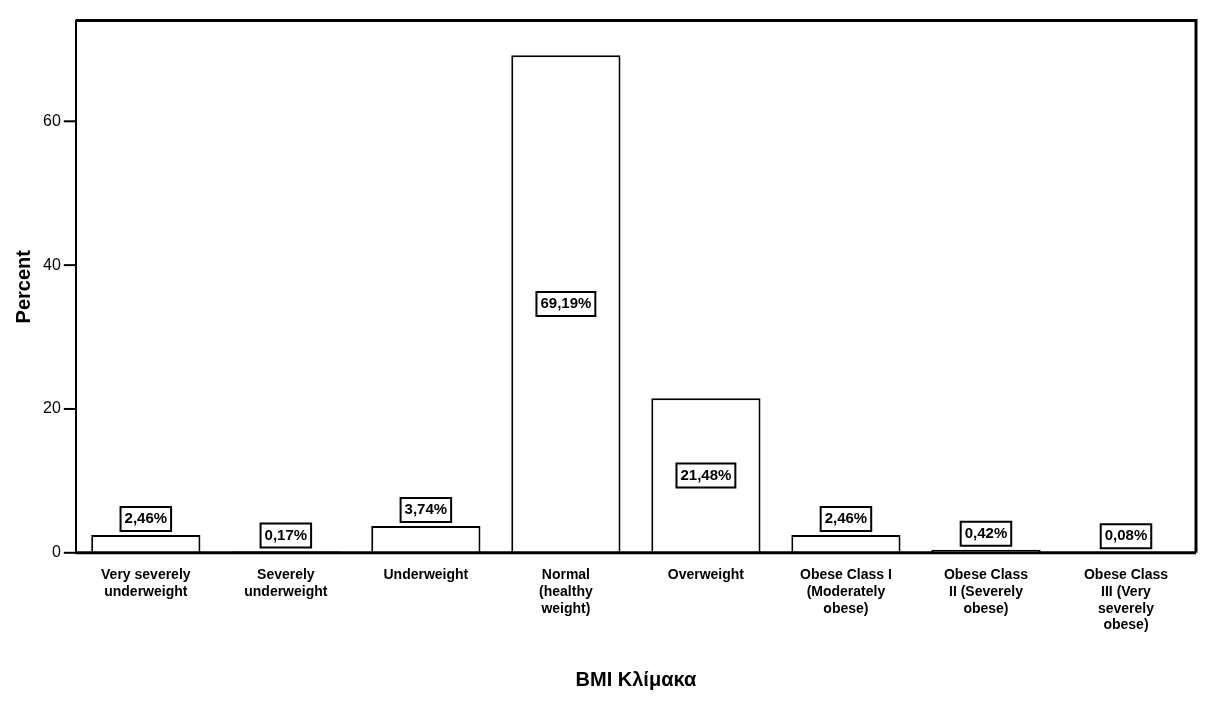 The width and height of the screenshot is (1214, 704). I want to click on x-tick-label: Obese Class II (Severely obese), so click(986, 591).